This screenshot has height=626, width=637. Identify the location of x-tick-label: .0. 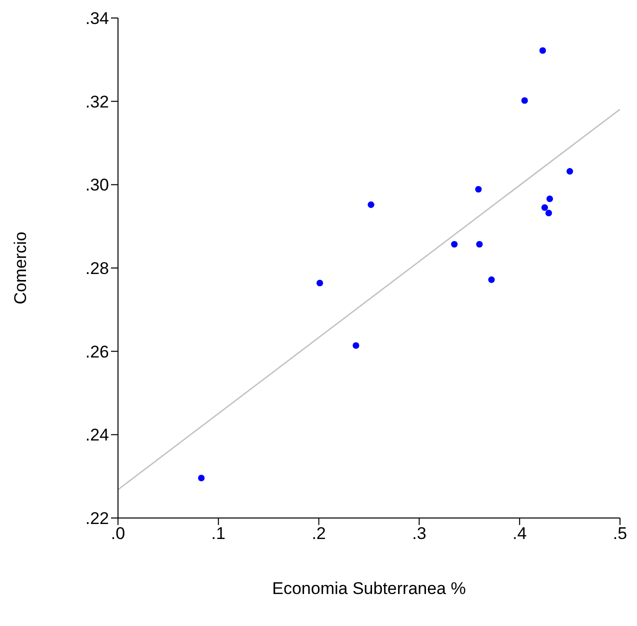
(118, 534).